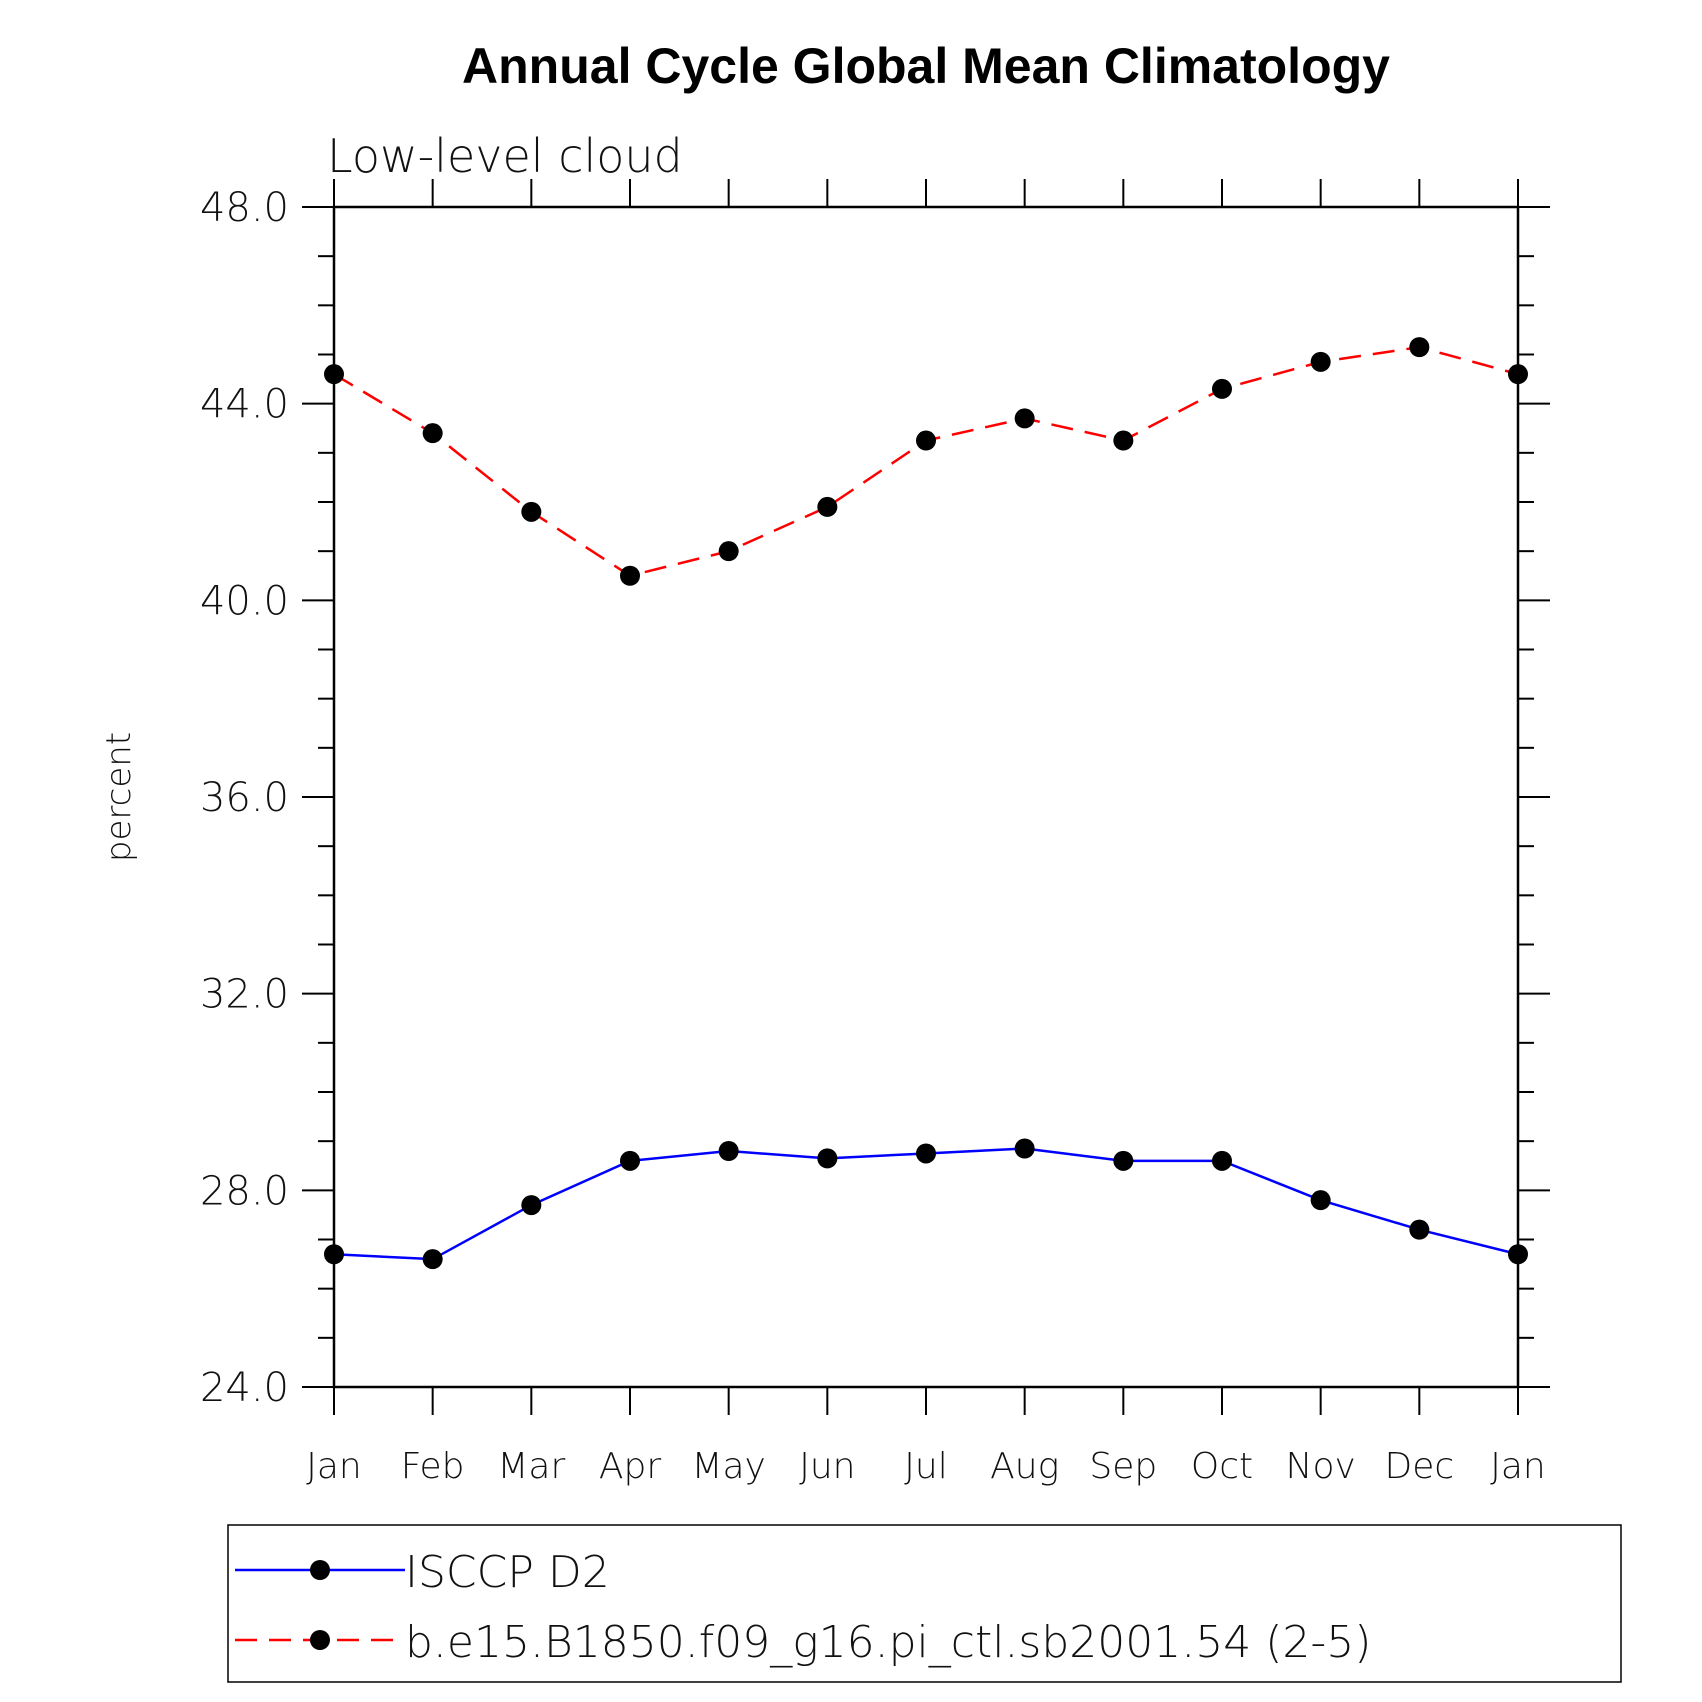  What do you see at coordinates (728, 1466) in the screenshot?
I see `x-tick-label: May` at bounding box center [728, 1466].